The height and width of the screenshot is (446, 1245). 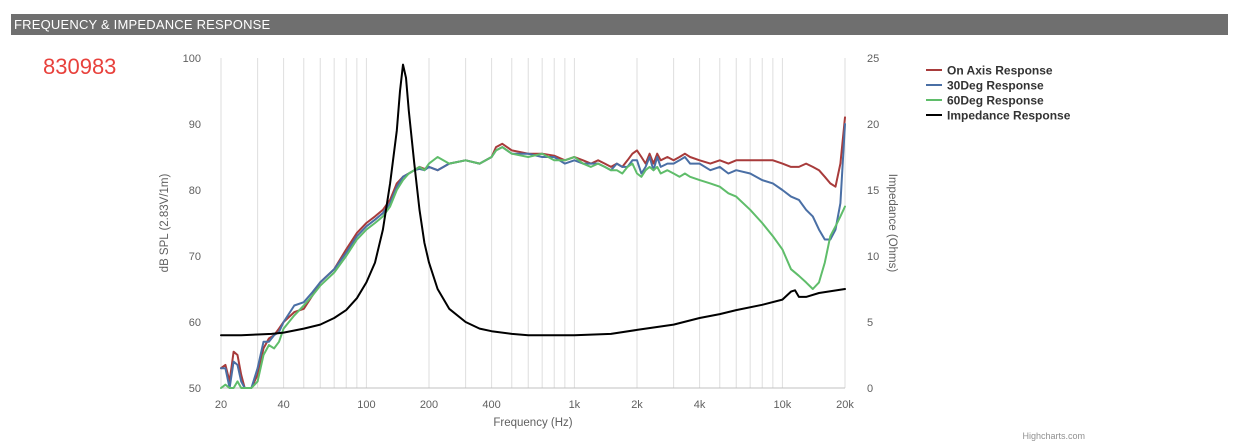 What do you see at coordinates (195, 191) in the screenshot?
I see `y-tick-label: 80` at bounding box center [195, 191].